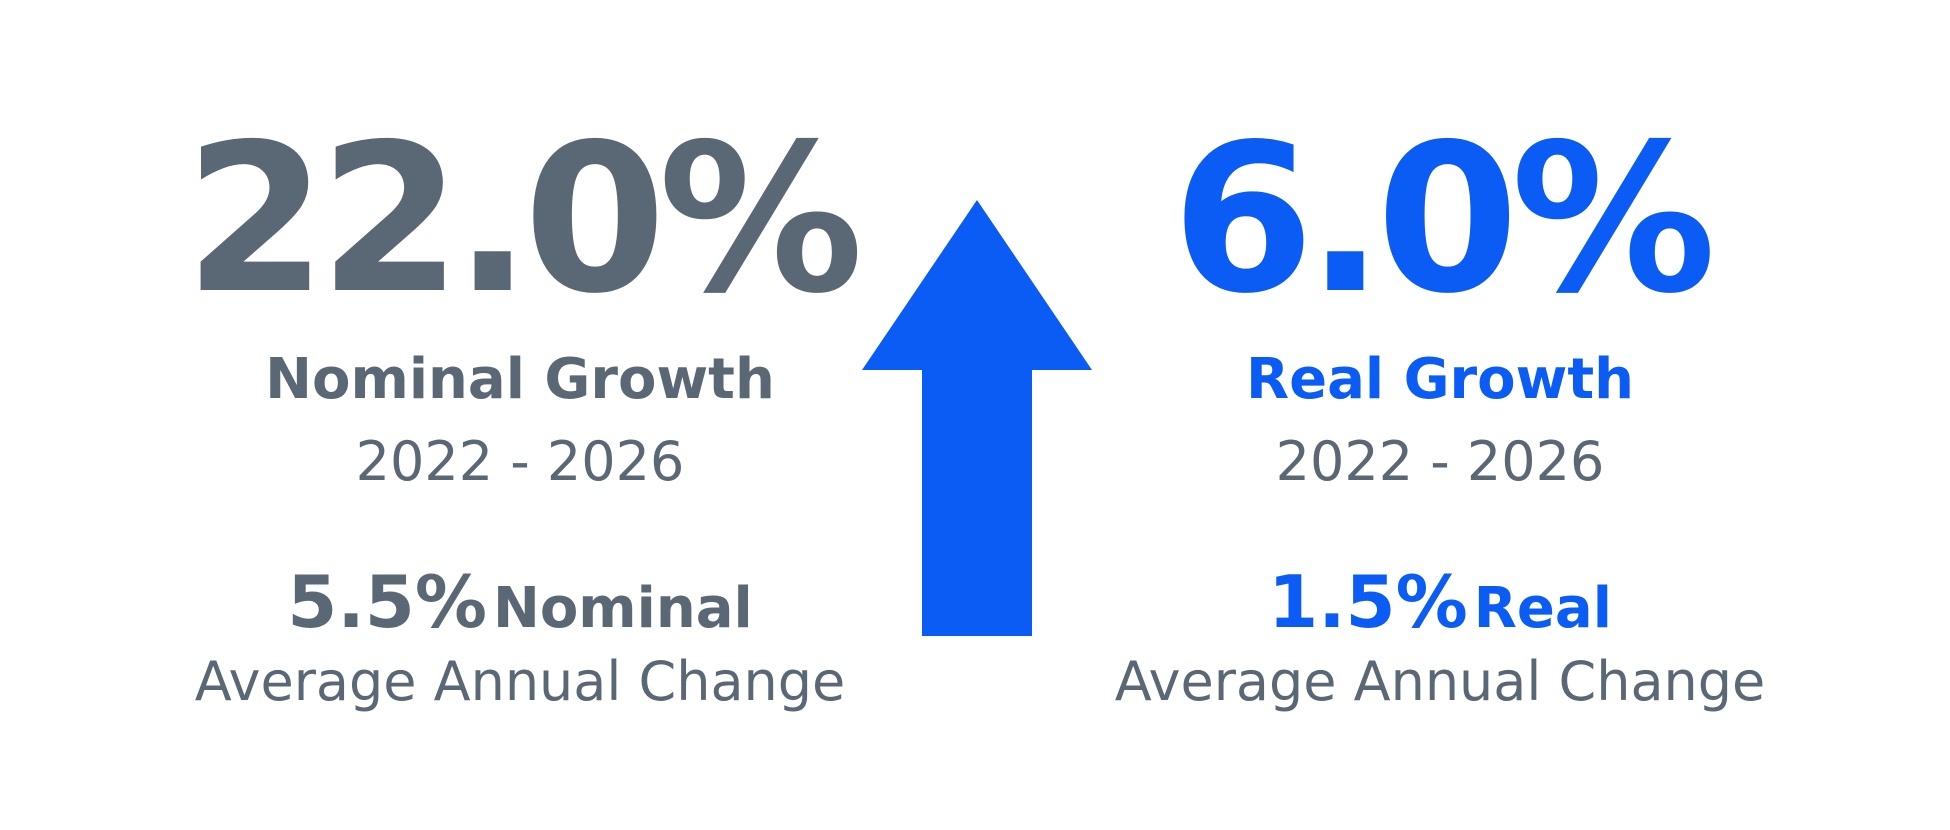 This screenshot has height=830, width=1950. I want to click on real-annual-change: 1.5% Real, so click(1440, 612).